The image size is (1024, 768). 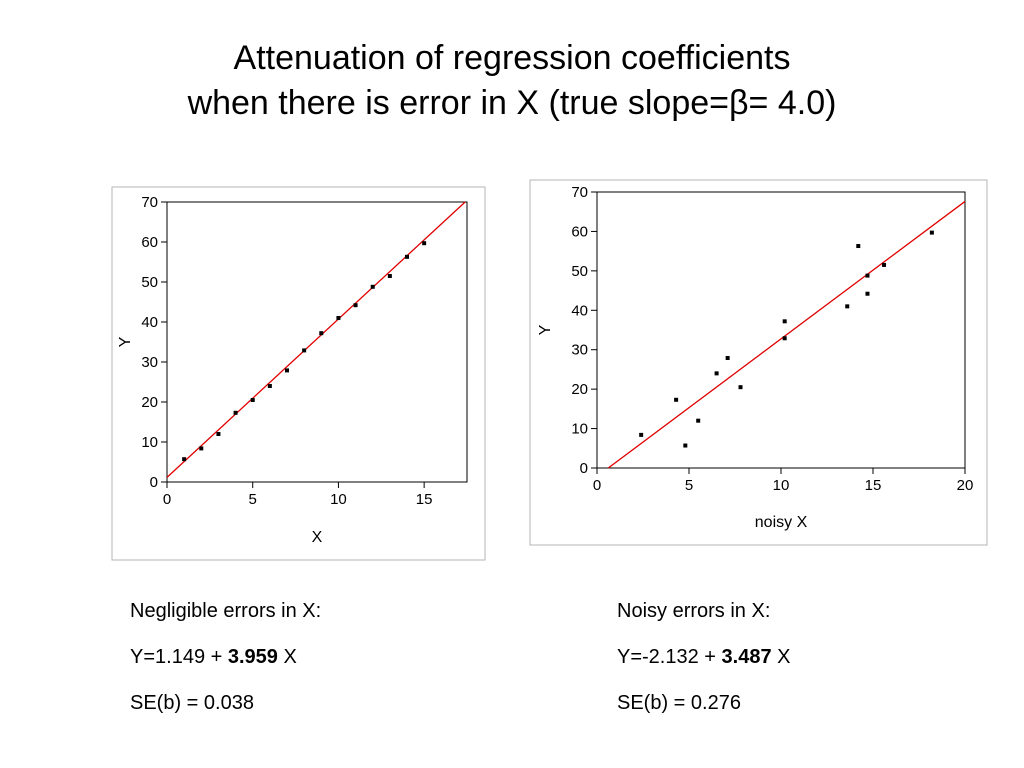 What do you see at coordinates (252, 657) in the screenshot?
I see `equation-slope: 3.959` at bounding box center [252, 657].